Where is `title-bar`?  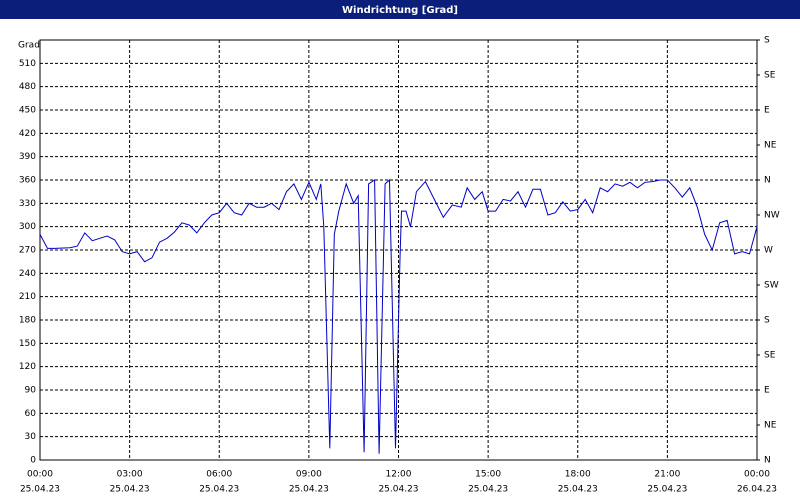
title-bar is located at coordinates (400, 9).